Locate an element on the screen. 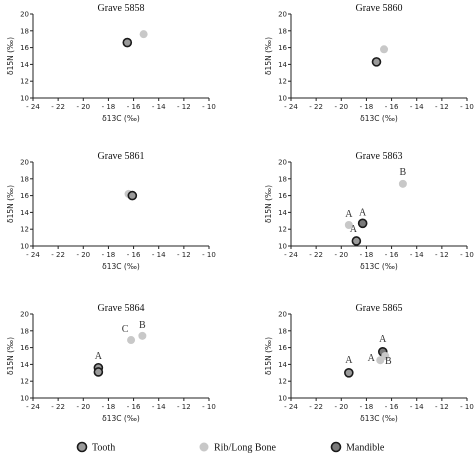 Image resolution: width=474 pixels, height=466 pixels. data-point-mandible is located at coordinates (362, 223).